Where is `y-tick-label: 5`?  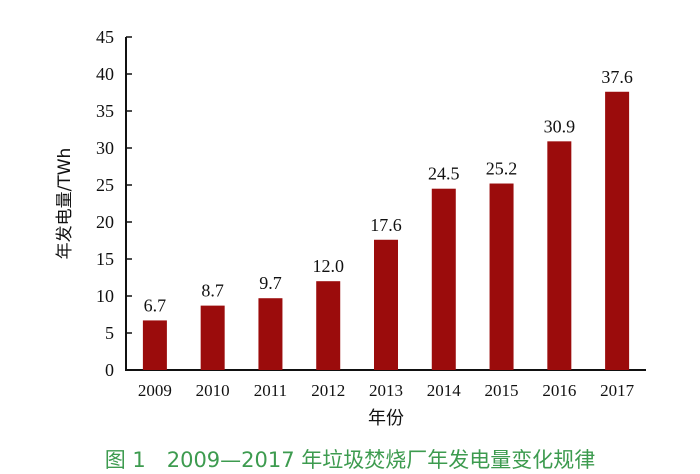
y-tick-label: 5 is located at coordinates (109, 333).